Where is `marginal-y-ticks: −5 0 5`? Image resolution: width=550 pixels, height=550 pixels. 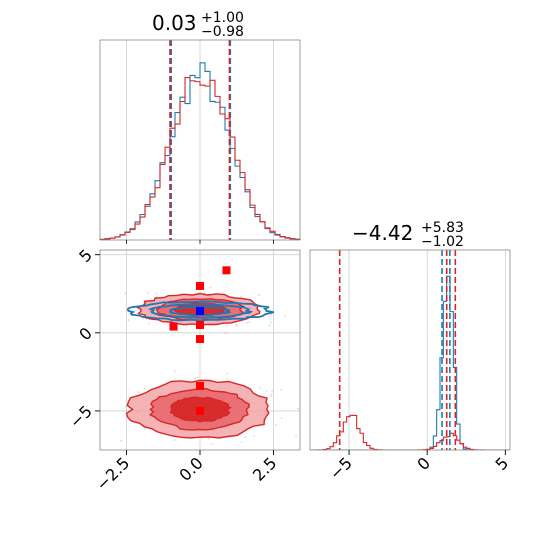
marginal-y-ticks: −5 0 5 is located at coordinates (419, 467).